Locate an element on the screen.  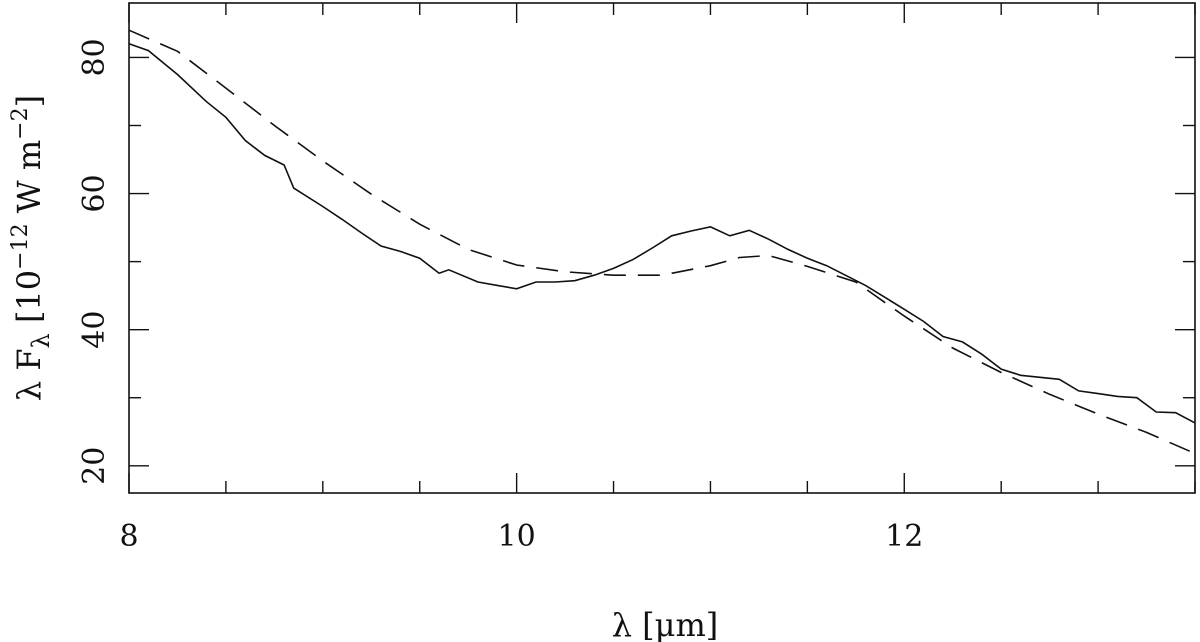
x-tick-label: 12 is located at coordinates (904, 536).